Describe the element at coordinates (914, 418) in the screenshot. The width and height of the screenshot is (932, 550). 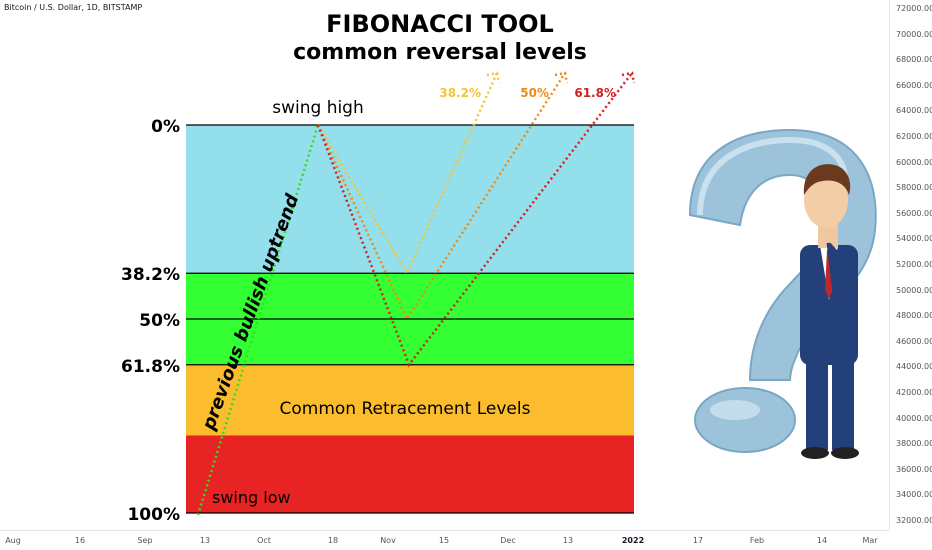
I see `price-tick-label: 40000.00` at that location.